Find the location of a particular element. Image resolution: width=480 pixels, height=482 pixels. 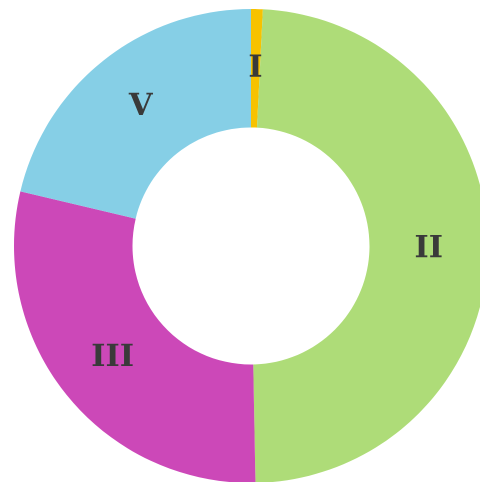

slice-label: V is located at coordinates (141, 104).